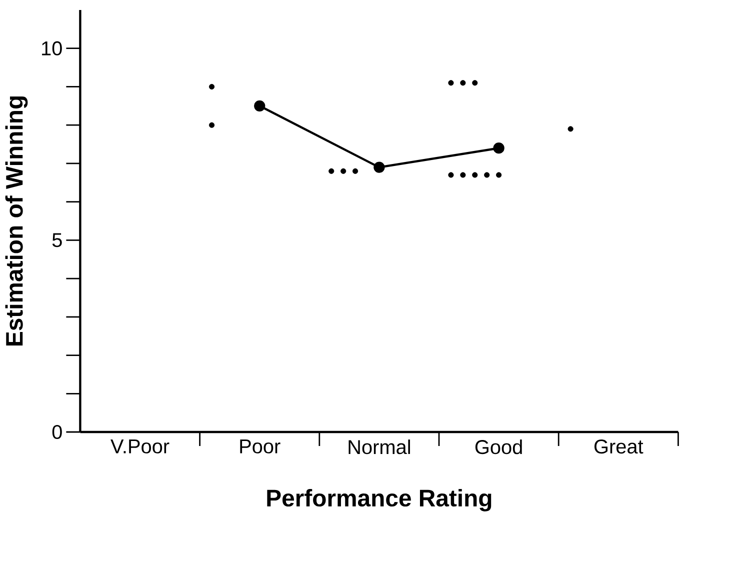  What do you see at coordinates (16, 221) in the screenshot?
I see `y-axis-title: Estimation of Winning` at bounding box center [16, 221].